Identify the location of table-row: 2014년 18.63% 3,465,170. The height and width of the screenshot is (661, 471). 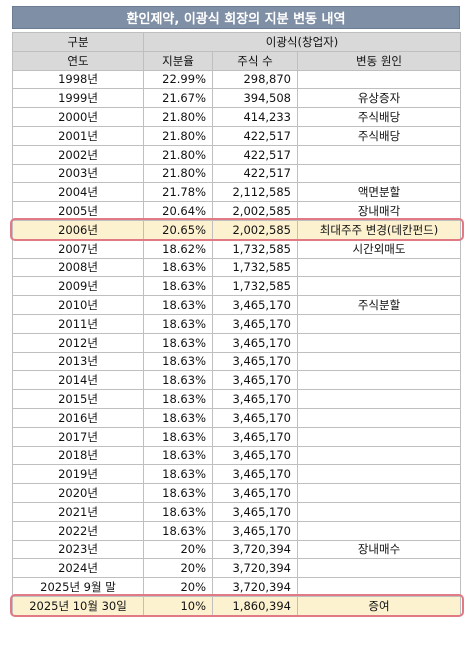
(236, 380).